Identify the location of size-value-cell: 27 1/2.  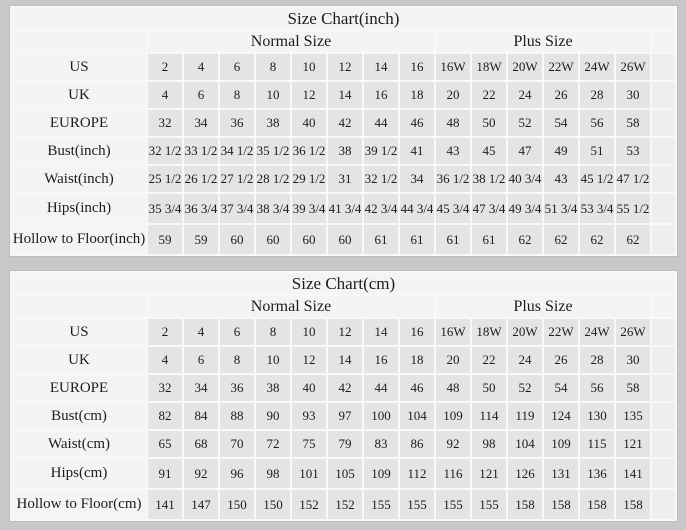
(237, 179).